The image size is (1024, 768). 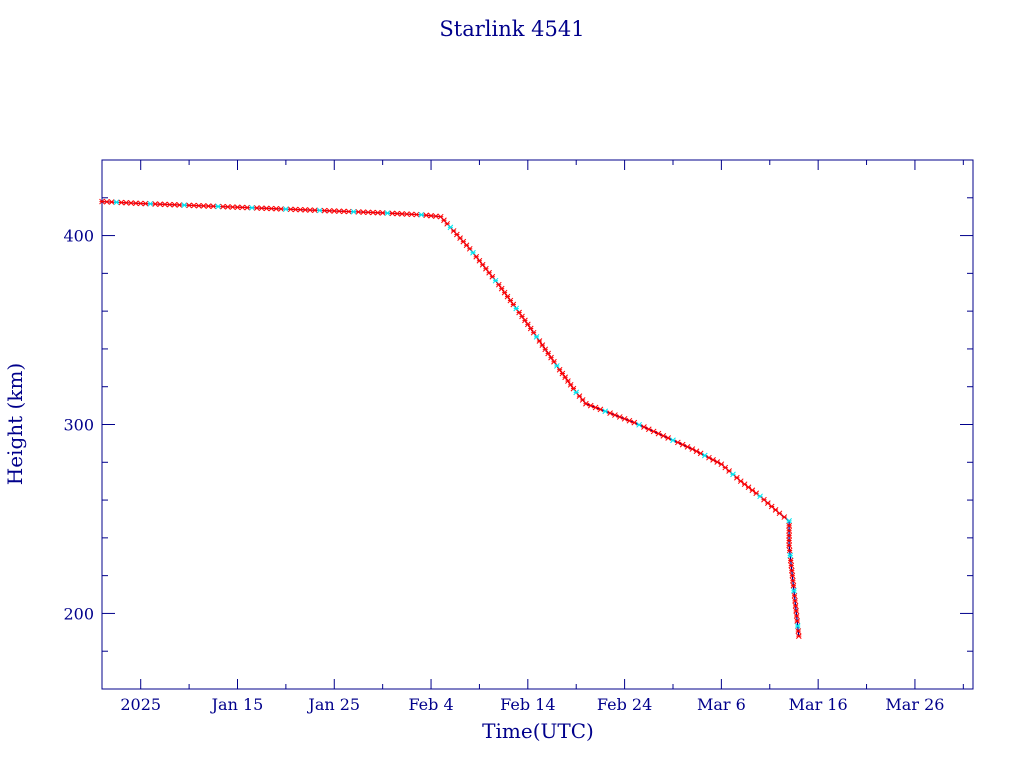 What do you see at coordinates (333, 704) in the screenshot?
I see `x-tick-label: Jan 25` at bounding box center [333, 704].